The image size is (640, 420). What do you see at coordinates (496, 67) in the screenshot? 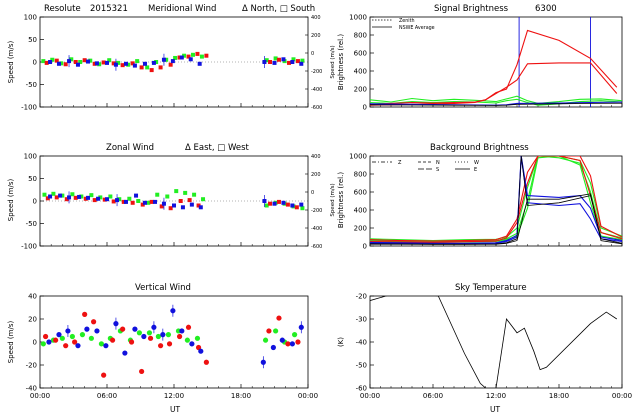
I see `brightness-plot-area` at bounding box center [496, 67].